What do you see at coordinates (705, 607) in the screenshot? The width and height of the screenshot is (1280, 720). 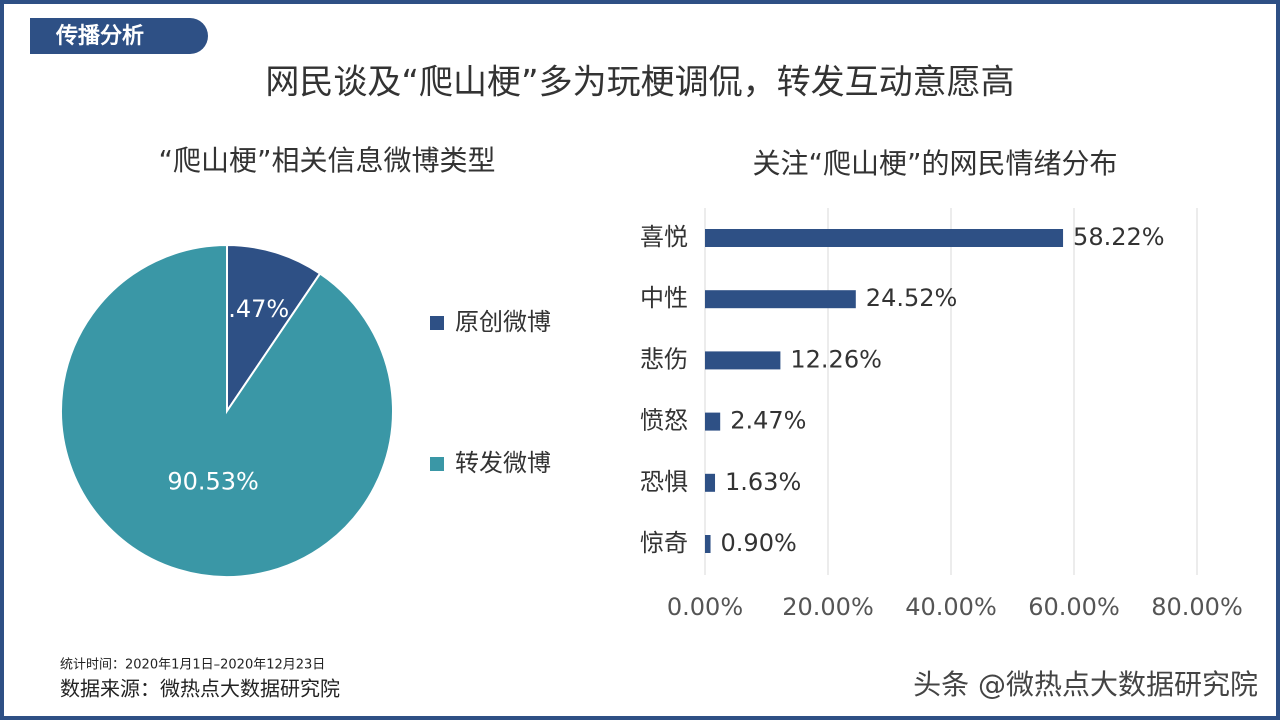 I see `x-tick-label: 0.00%` at bounding box center [705, 607].